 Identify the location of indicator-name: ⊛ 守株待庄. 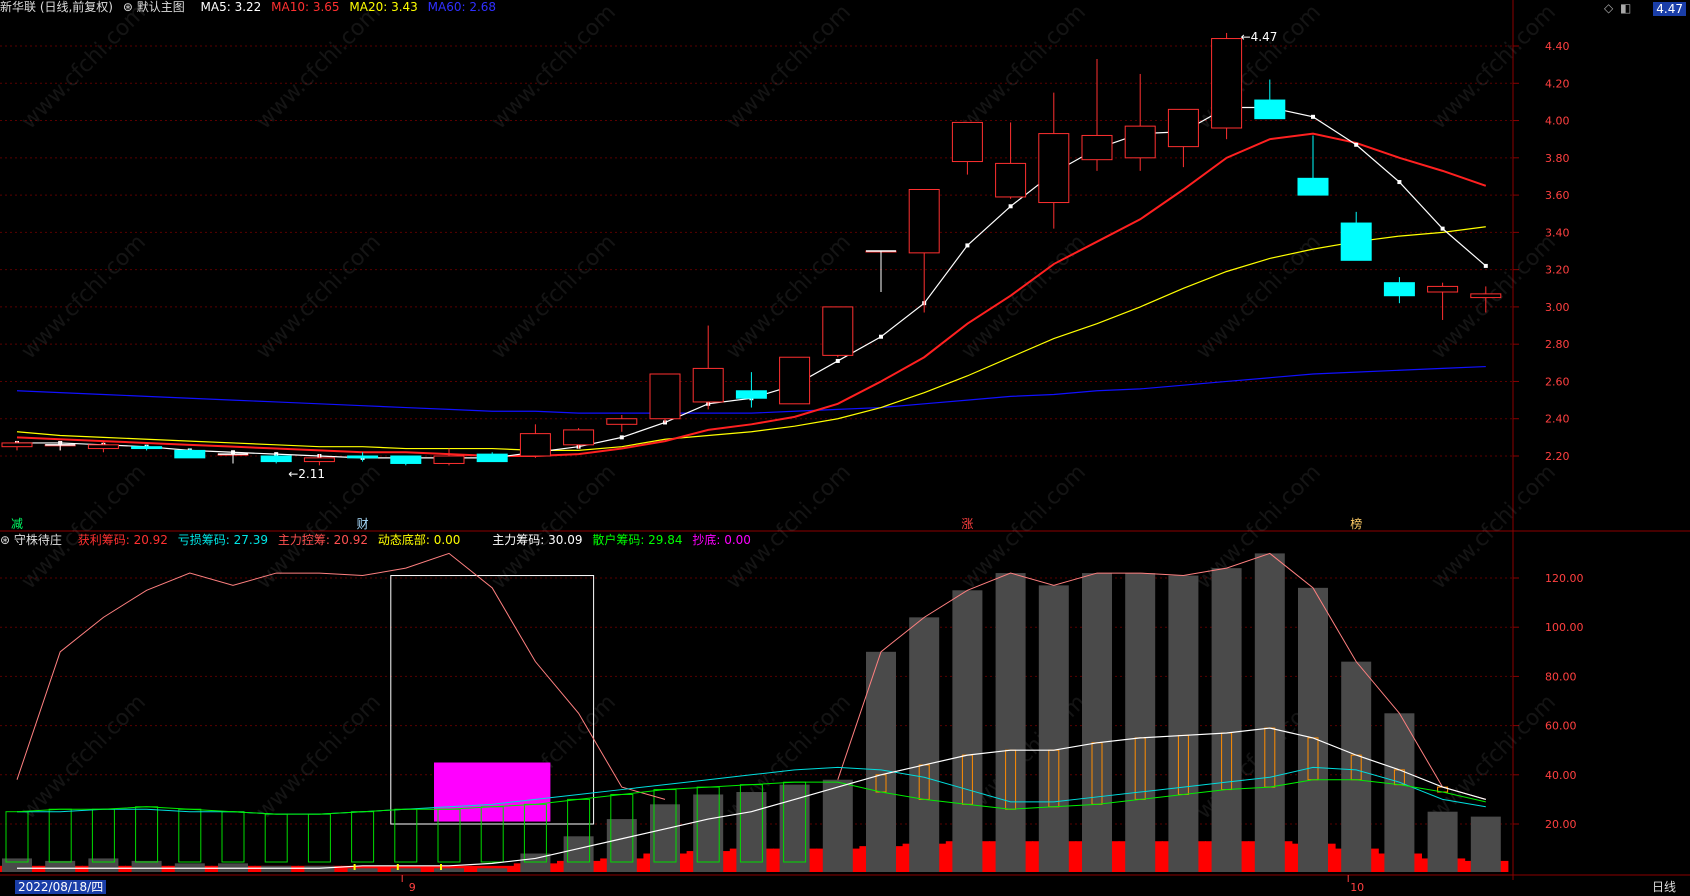
(31, 540).